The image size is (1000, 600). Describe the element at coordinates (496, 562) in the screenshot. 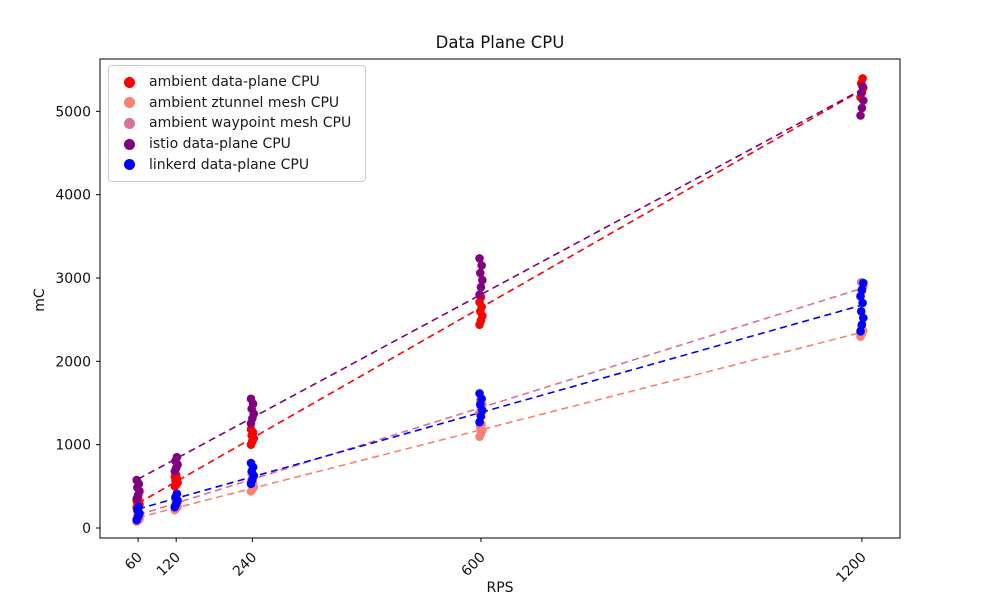

I see `x-axis: 60 120 240 600 1200` at that location.